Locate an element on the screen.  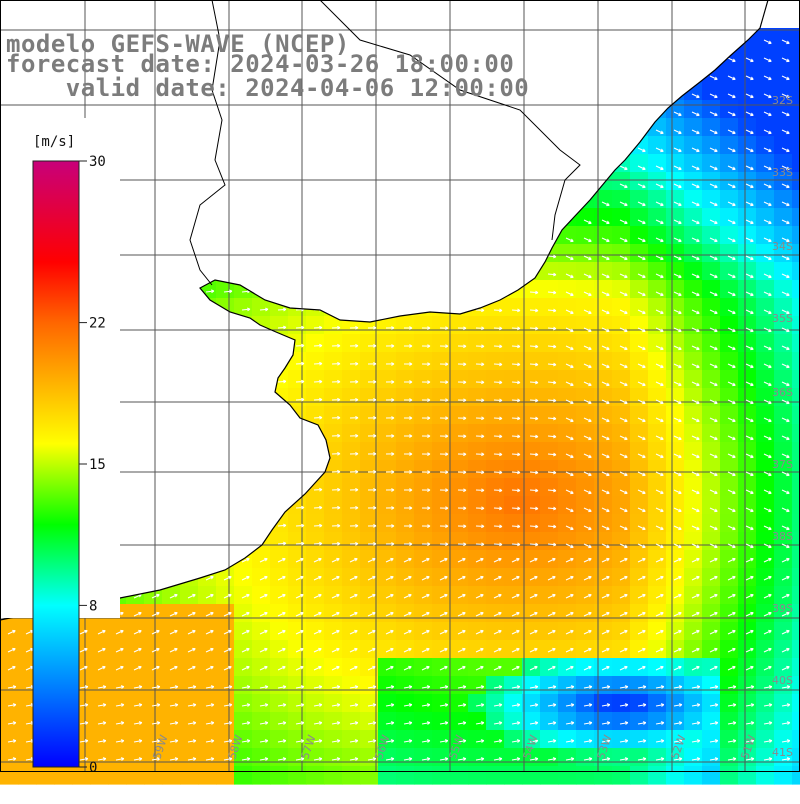
latitude-label: 32S is located at coordinates (782, 100).